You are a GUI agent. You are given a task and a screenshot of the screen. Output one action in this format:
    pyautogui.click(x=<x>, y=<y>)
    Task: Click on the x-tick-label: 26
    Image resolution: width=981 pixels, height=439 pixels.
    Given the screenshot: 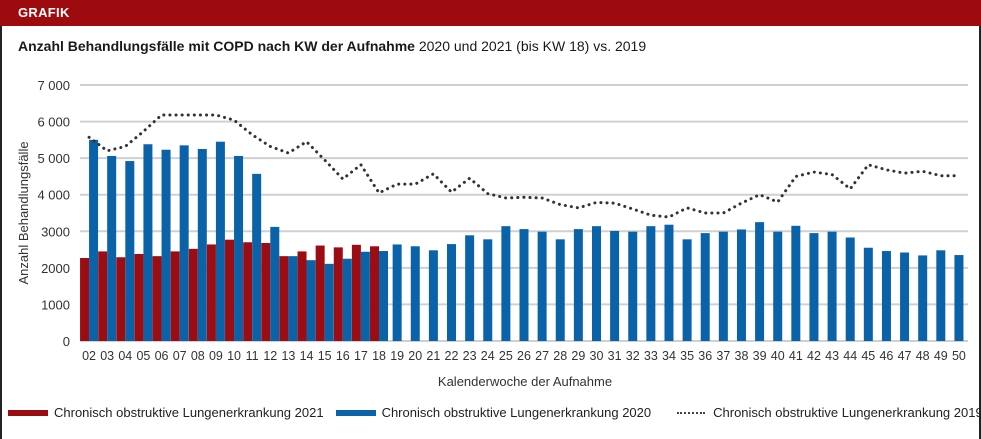 What is the action you would take?
    pyautogui.click(x=524, y=356)
    